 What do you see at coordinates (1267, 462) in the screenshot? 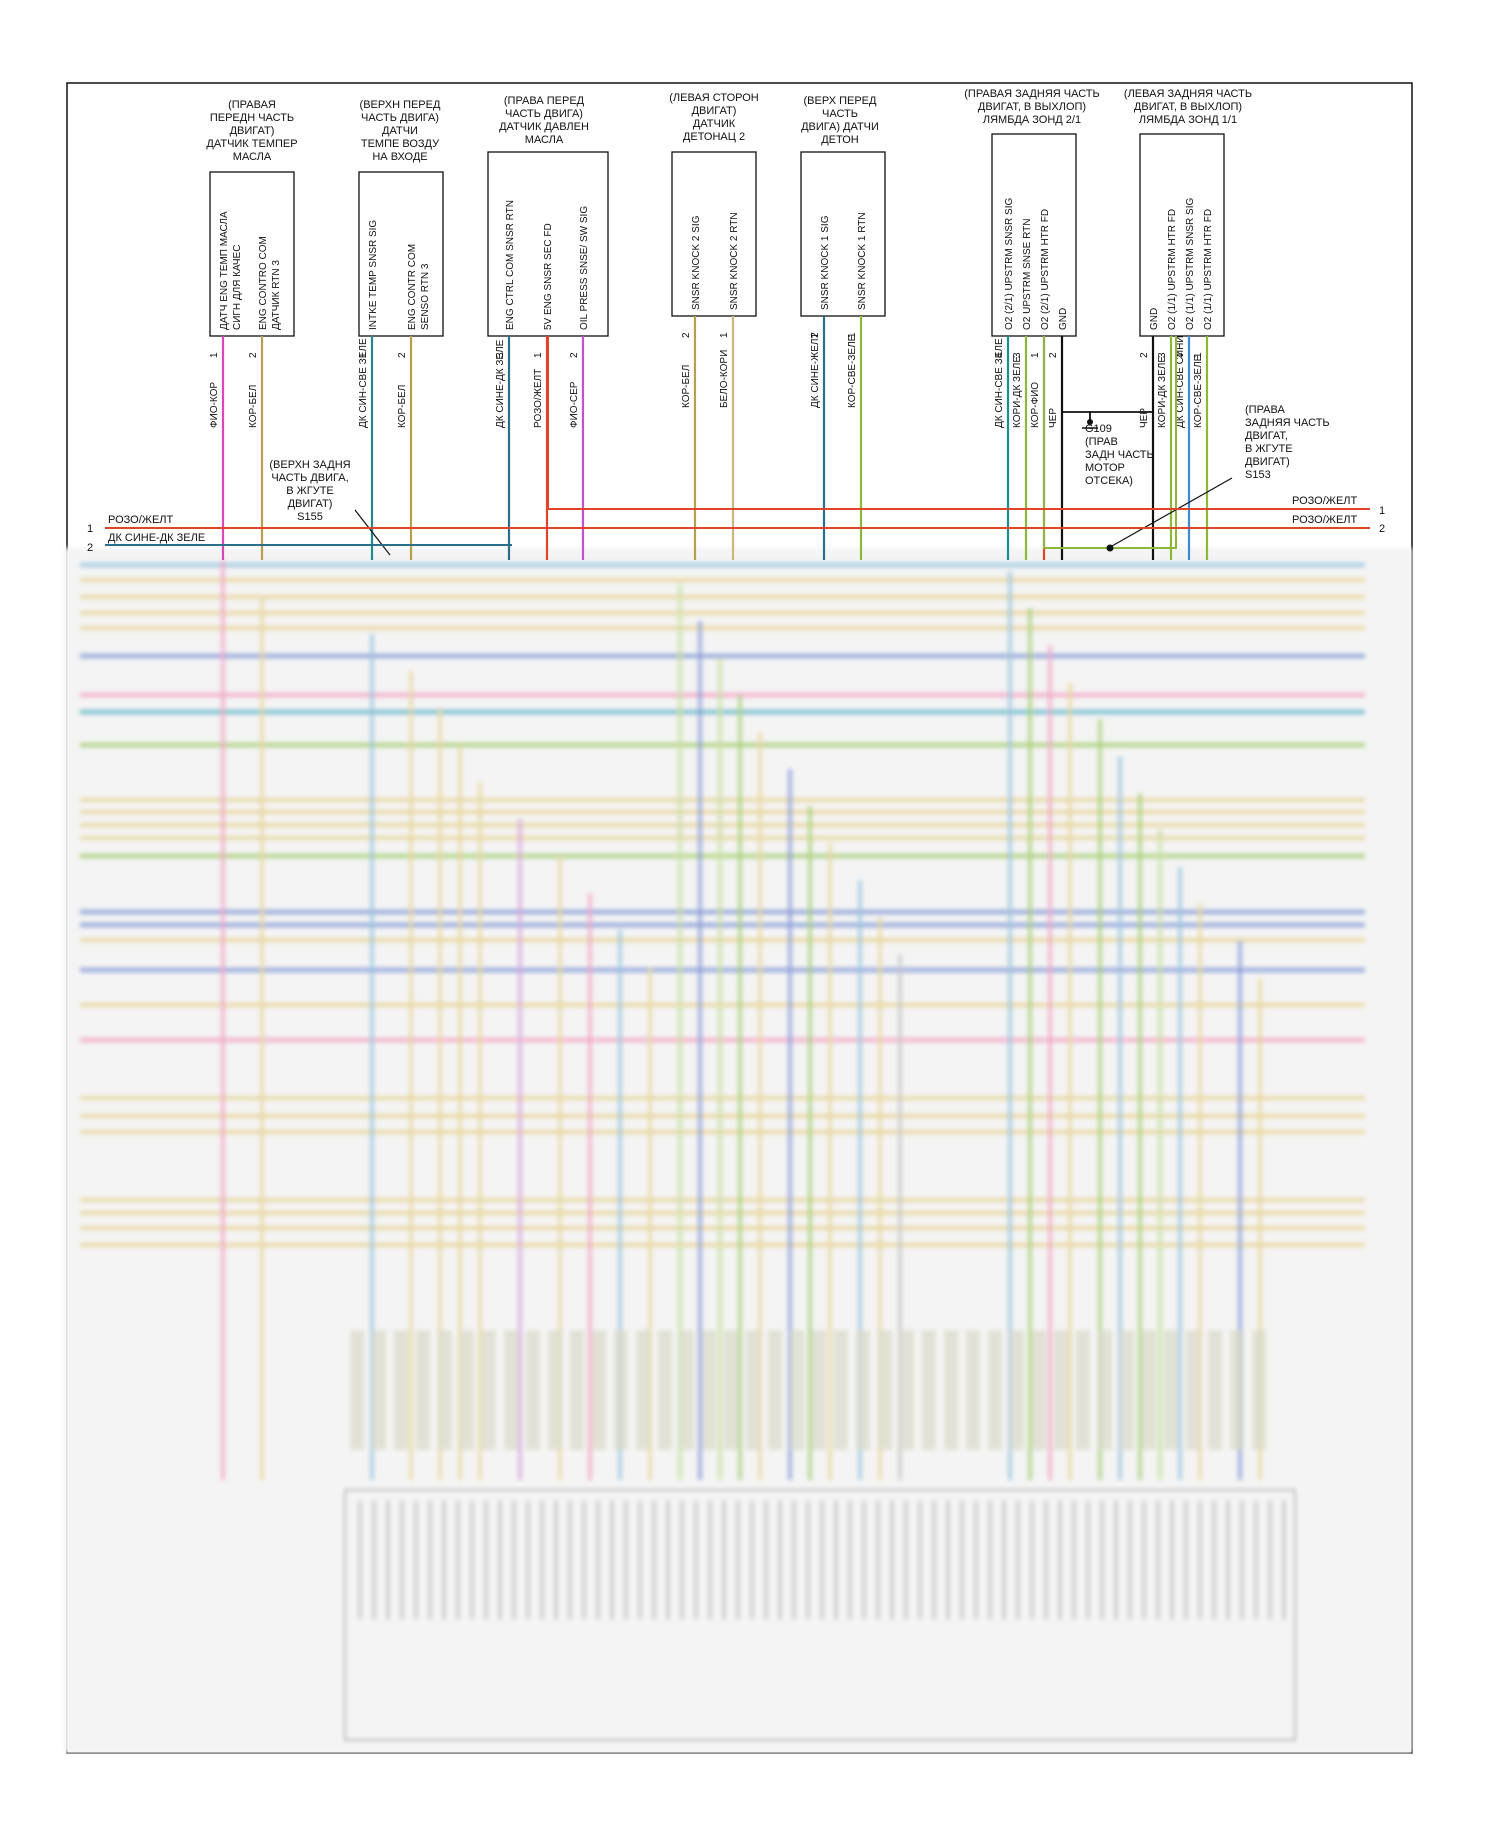
I see `splice-label-line: ДВИГАТ)` at bounding box center [1267, 462].